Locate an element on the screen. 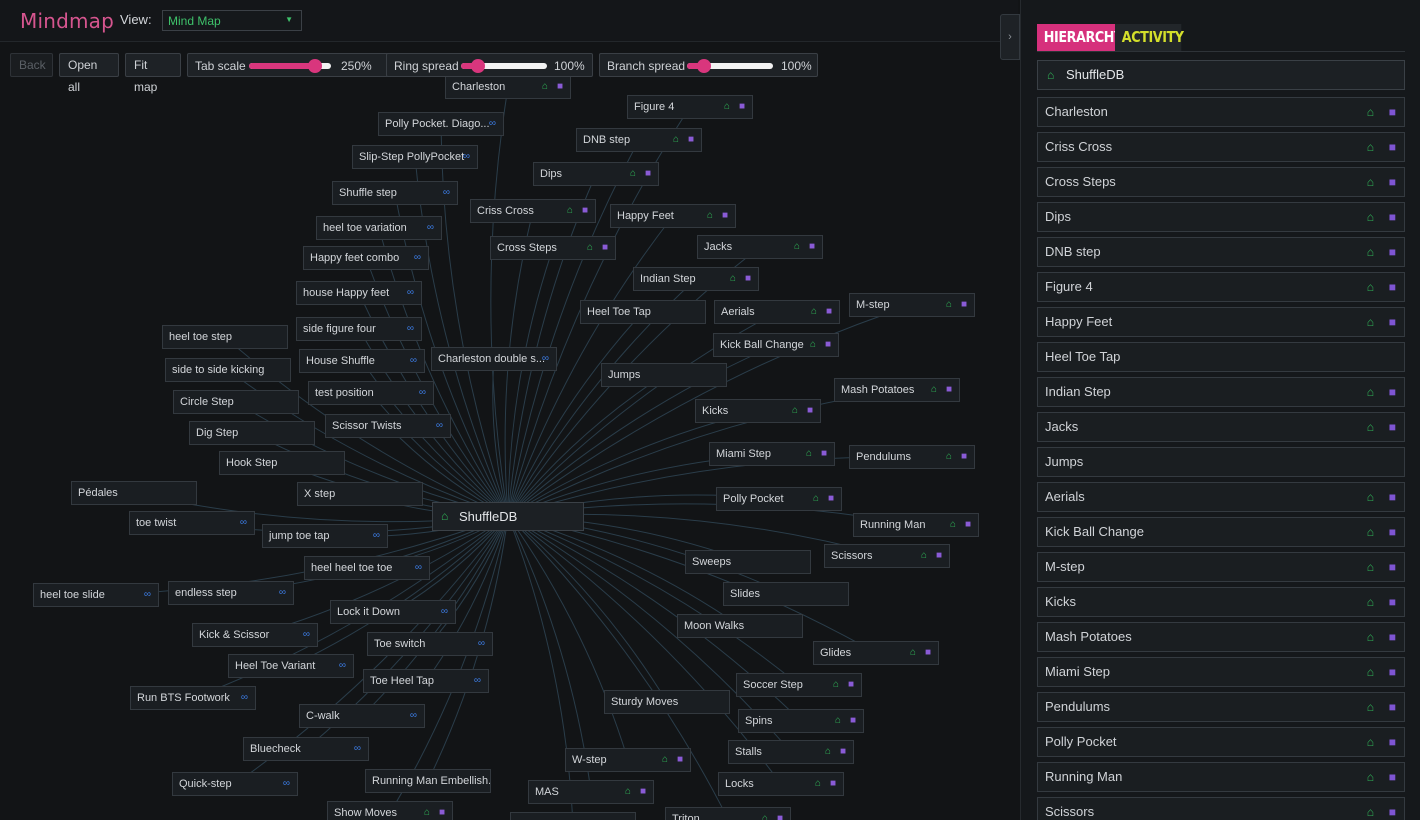 Image resolution: width=1420 pixels, height=820 pixels. map-node: Criss Cross ⌂ ■ is located at coordinates (533, 211).